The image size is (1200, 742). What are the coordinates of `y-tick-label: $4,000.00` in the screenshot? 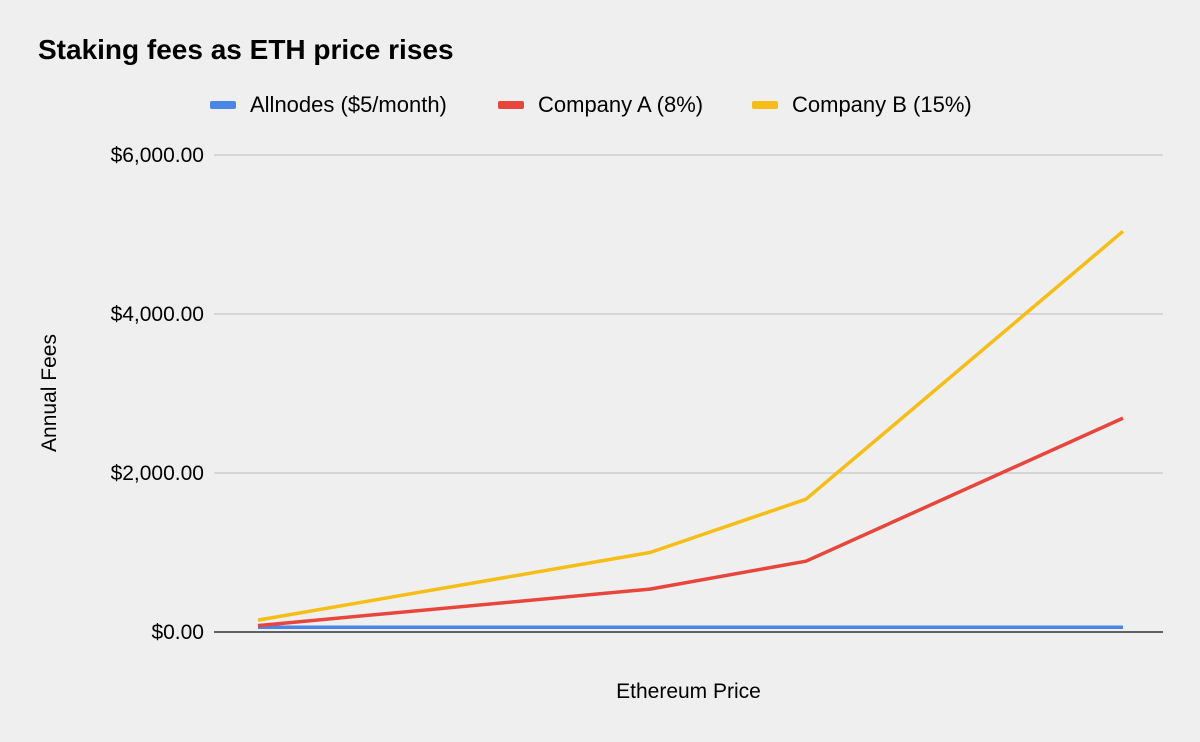 It's located at (157, 314).